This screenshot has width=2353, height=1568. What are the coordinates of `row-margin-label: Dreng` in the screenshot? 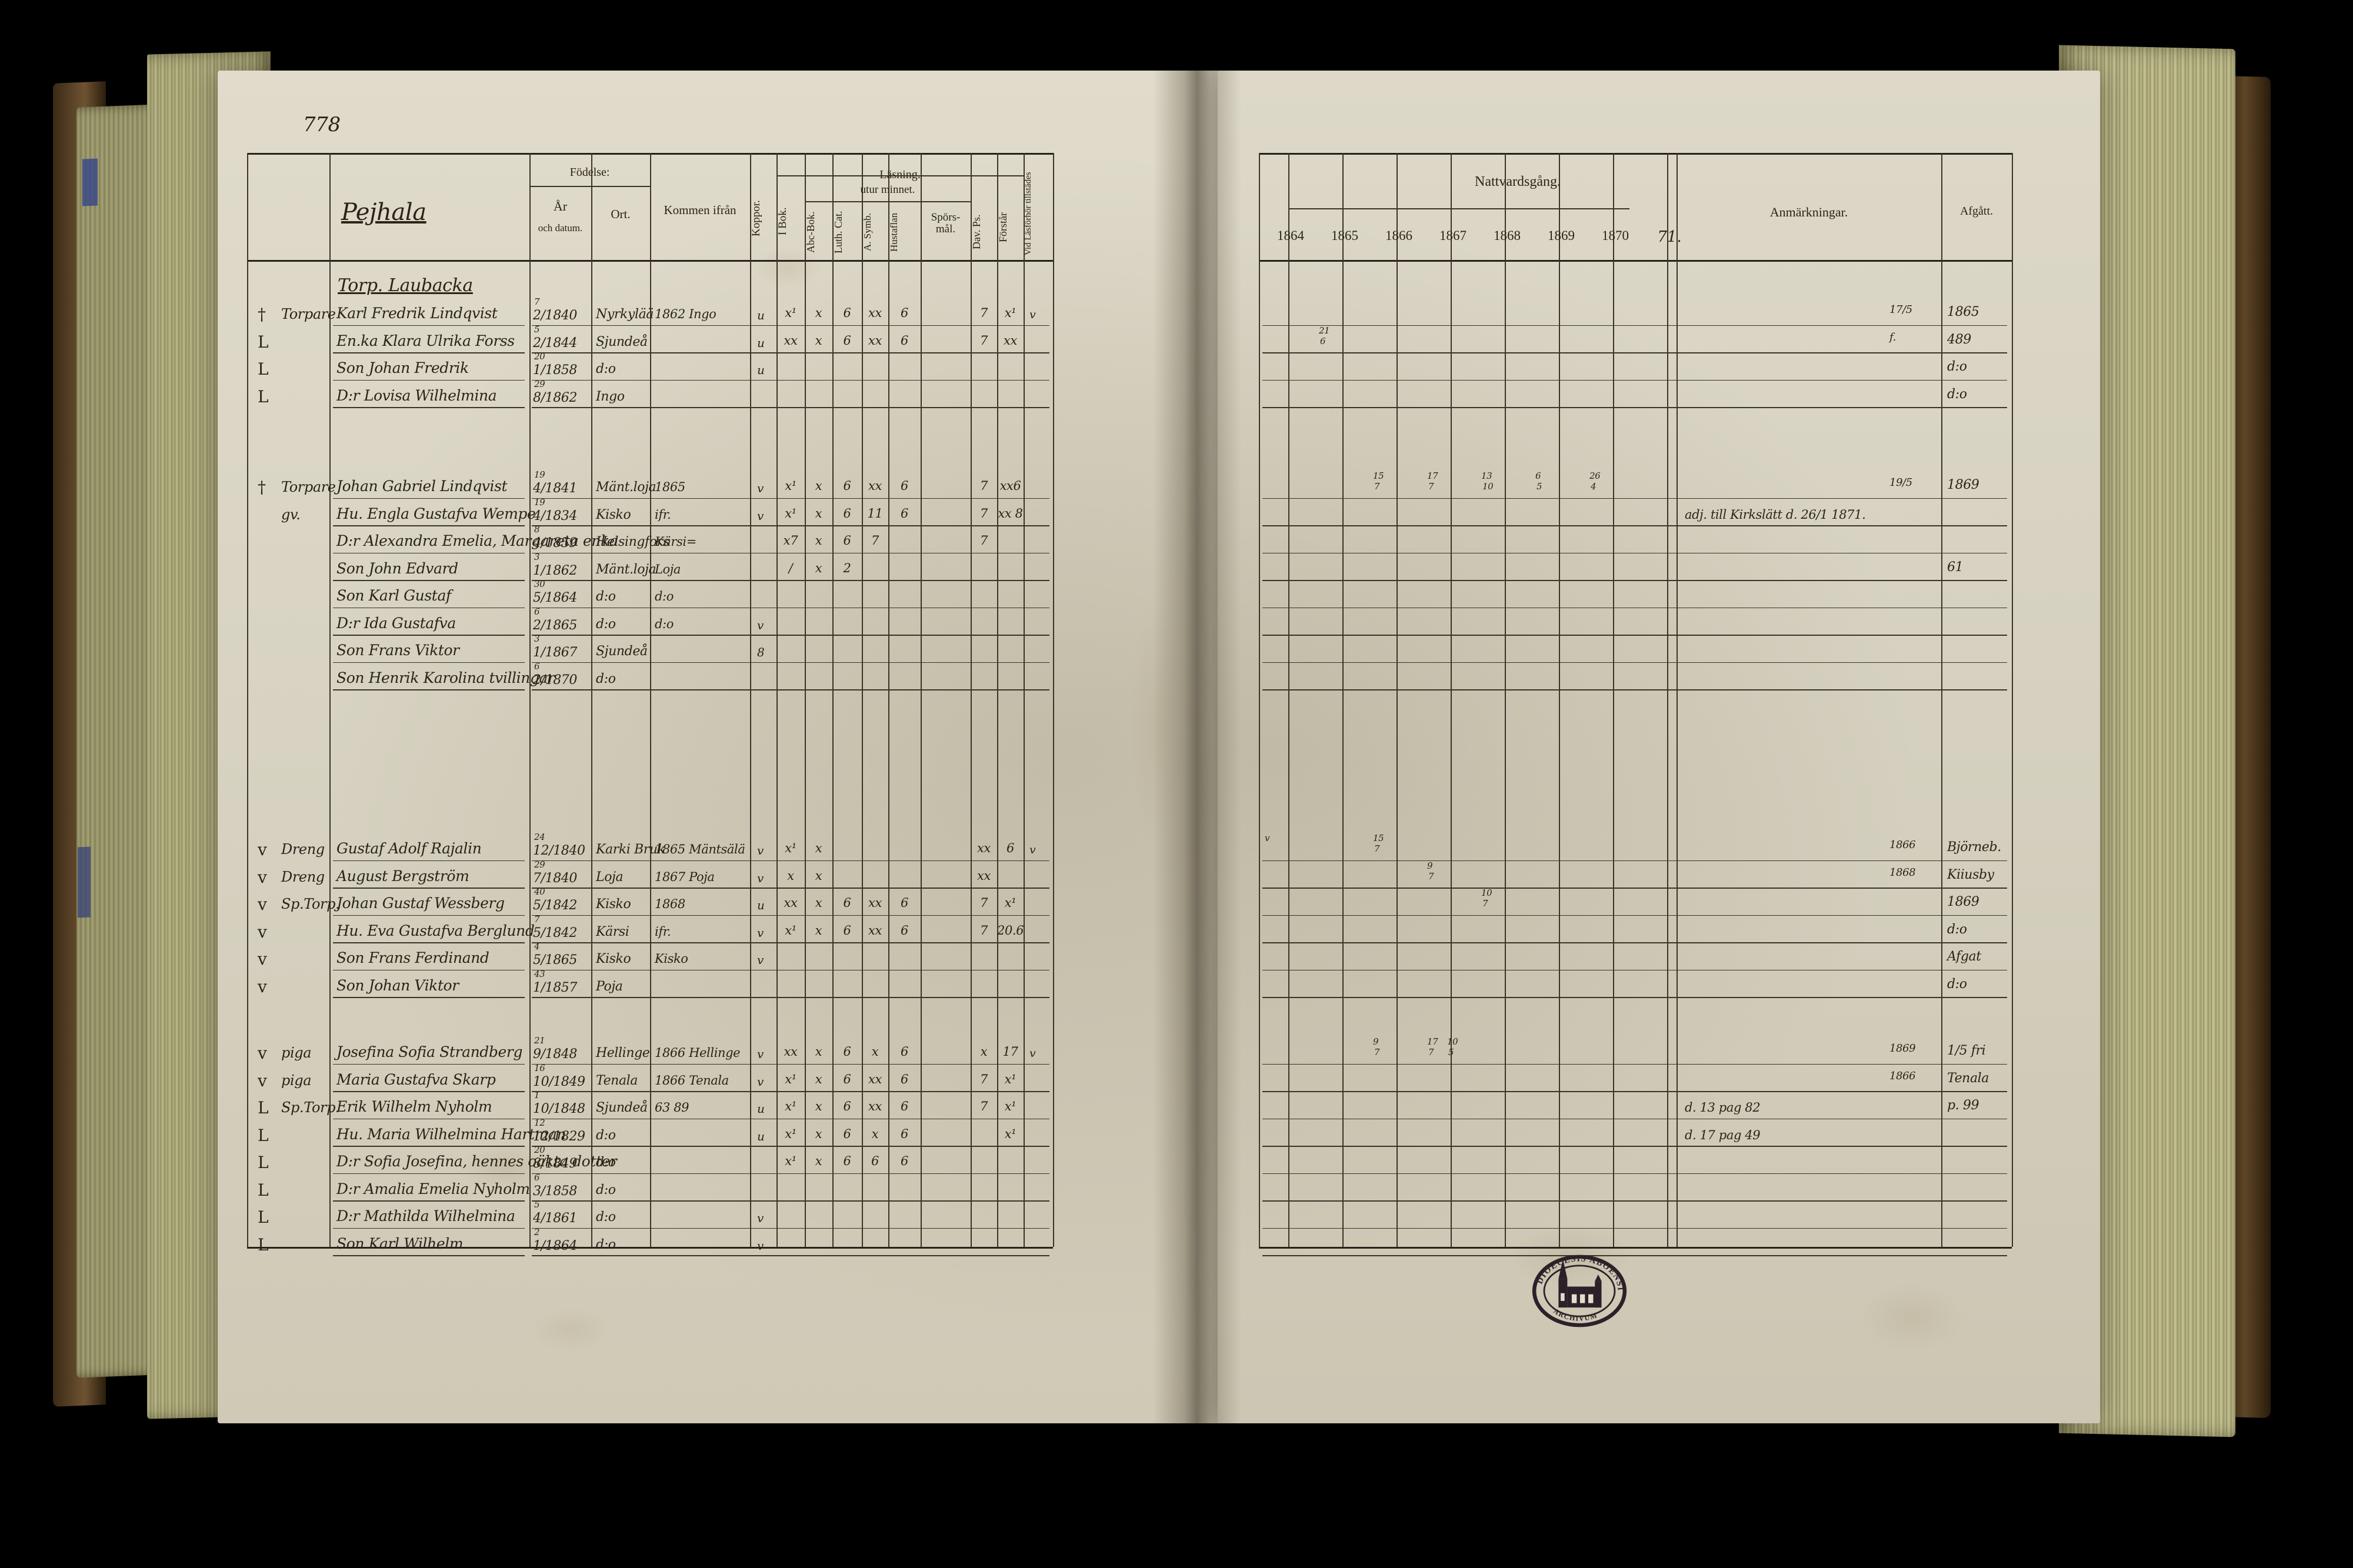 It's located at (303, 849).